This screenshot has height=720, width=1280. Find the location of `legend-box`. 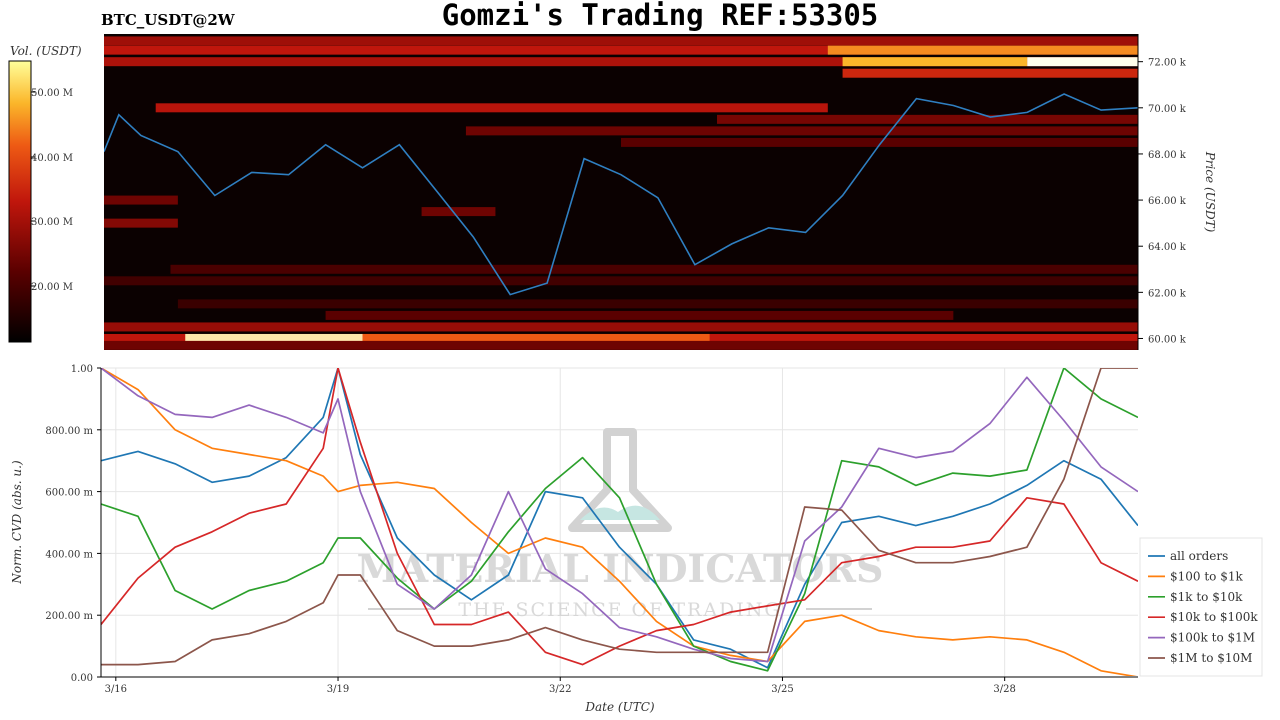

legend-box is located at coordinates (1201, 607).